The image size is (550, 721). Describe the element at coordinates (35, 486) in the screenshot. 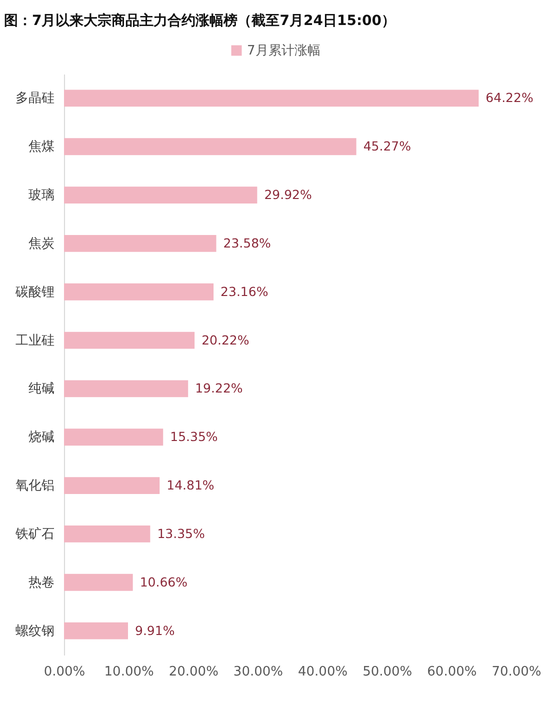

I see `y-tick-label: 氧化铝` at that location.